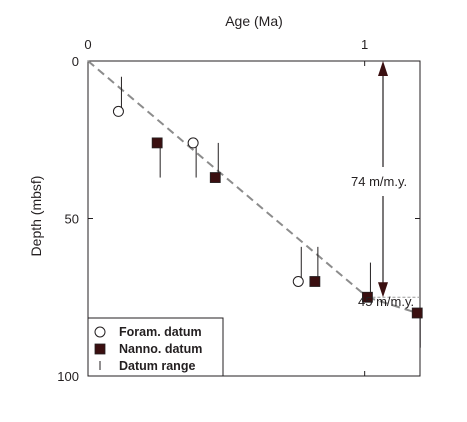 The image size is (467, 422). I want to click on x-axis-title: Age (Ma), so click(254, 21).